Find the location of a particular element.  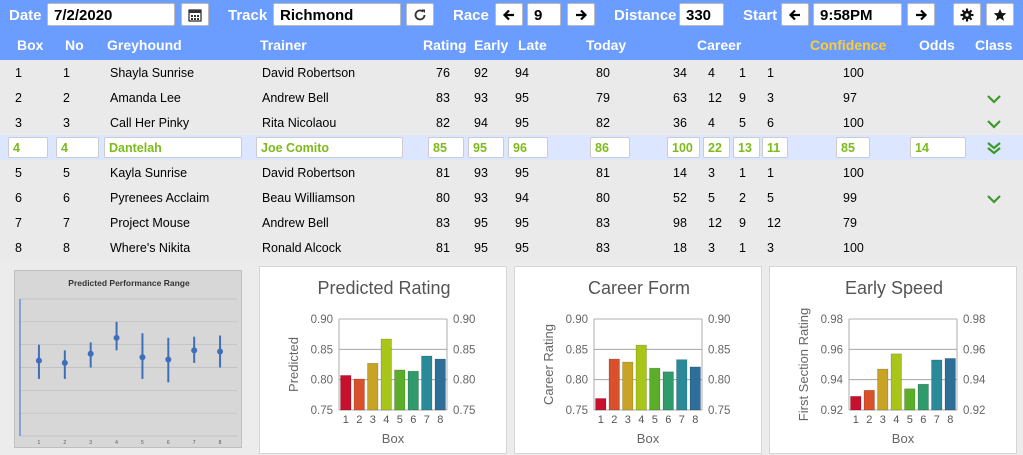

calendar-button is located at coordinates (195, 14).